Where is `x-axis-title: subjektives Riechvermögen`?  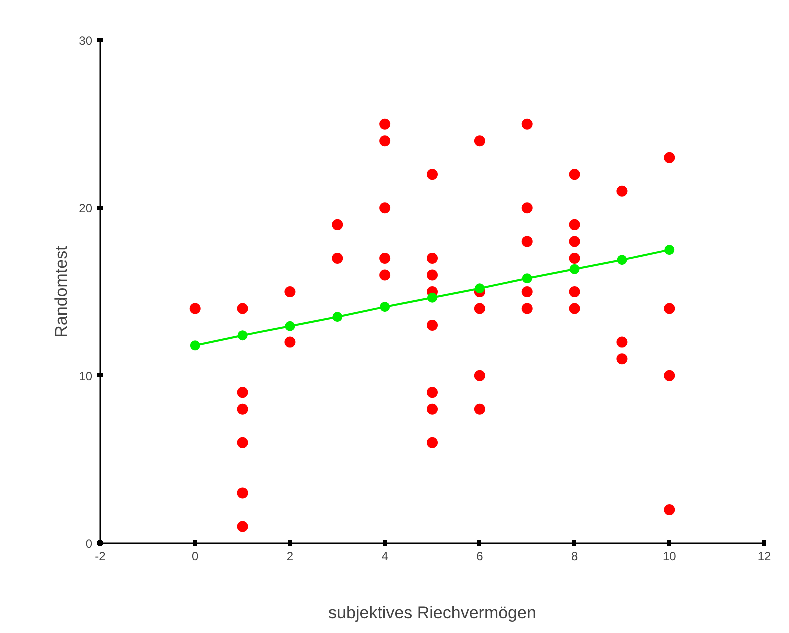 x-axis-title: subjektives Riechvermögen is located at coordinates (432, 613).